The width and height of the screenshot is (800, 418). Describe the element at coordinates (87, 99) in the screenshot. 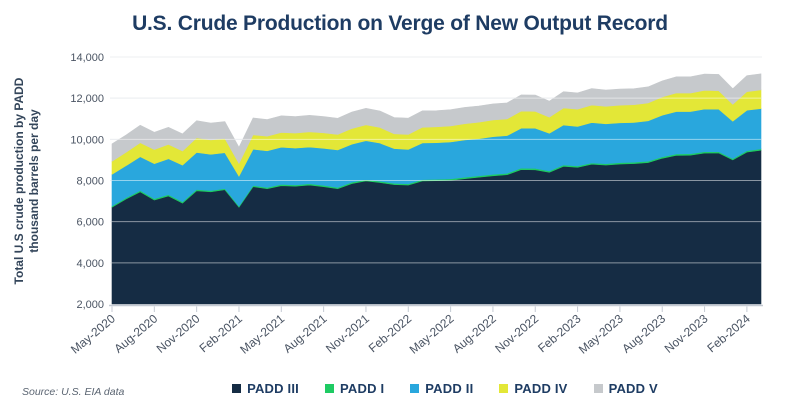

I see `y-tick-label: 12,000` at that location.